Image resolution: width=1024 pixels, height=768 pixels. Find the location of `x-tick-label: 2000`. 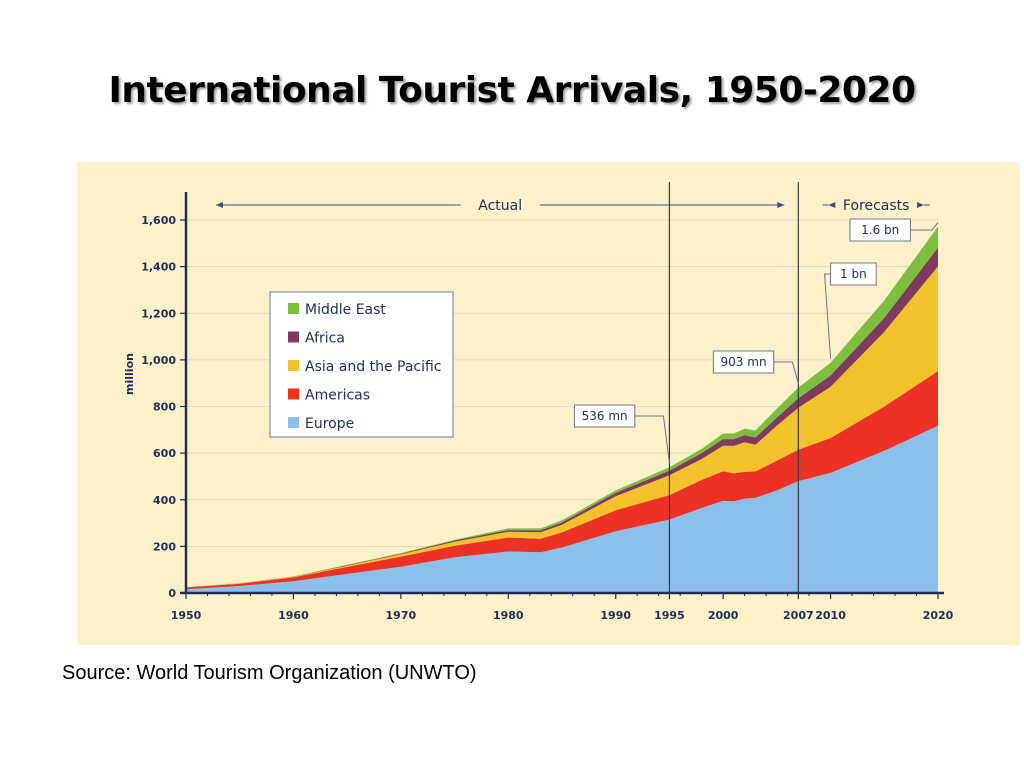

x-tick-label: 2000 is located at coordinates (723, 615).